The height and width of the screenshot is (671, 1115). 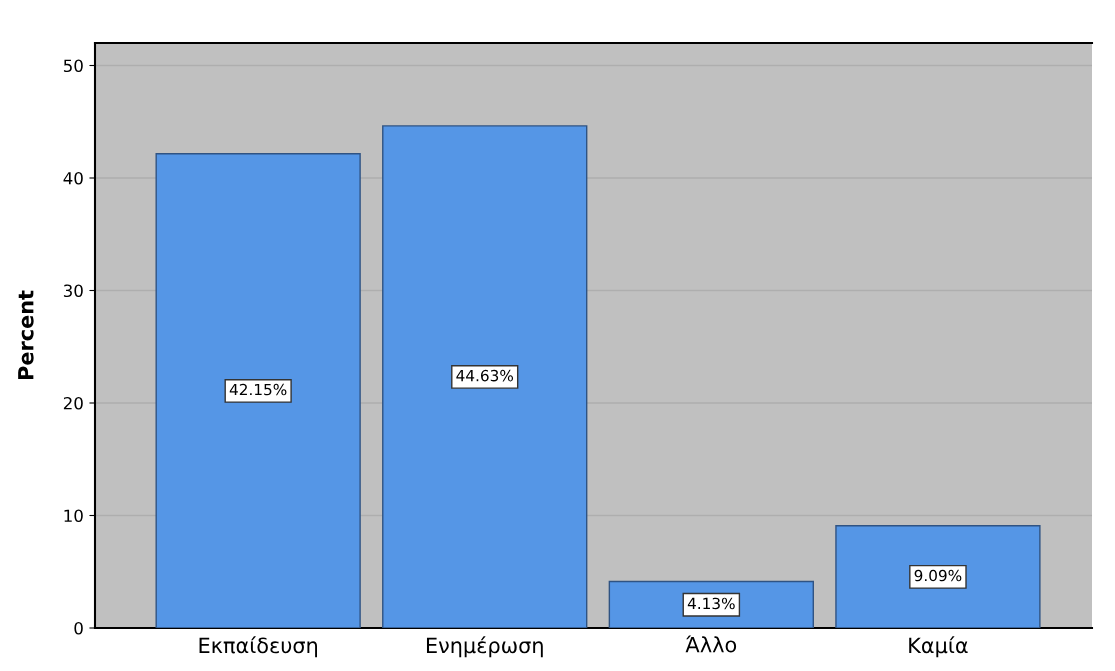 I want to click on y-tick-label: 30, so click(x=73, y=291).